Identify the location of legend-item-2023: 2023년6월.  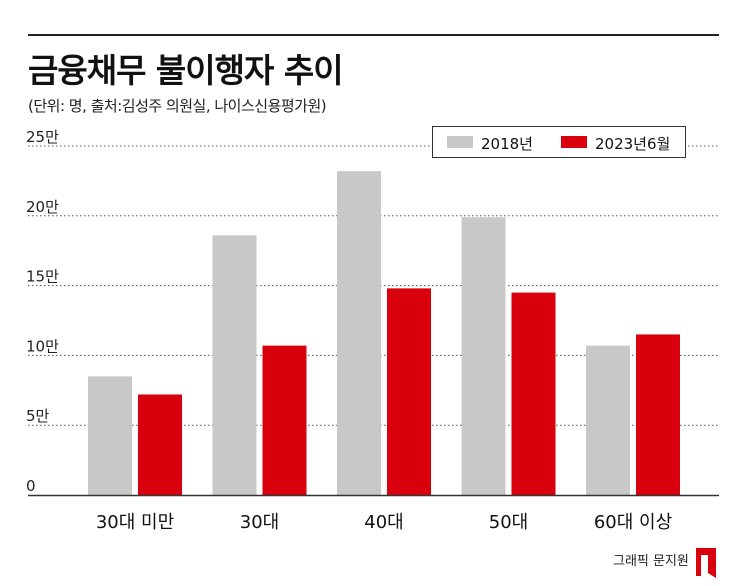
(615, 143).